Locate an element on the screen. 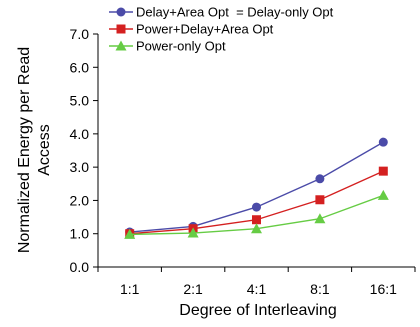 This screenshot has height=327, width=420. legend-item-3: Power-only Opt is located at coordinates (167, 46).